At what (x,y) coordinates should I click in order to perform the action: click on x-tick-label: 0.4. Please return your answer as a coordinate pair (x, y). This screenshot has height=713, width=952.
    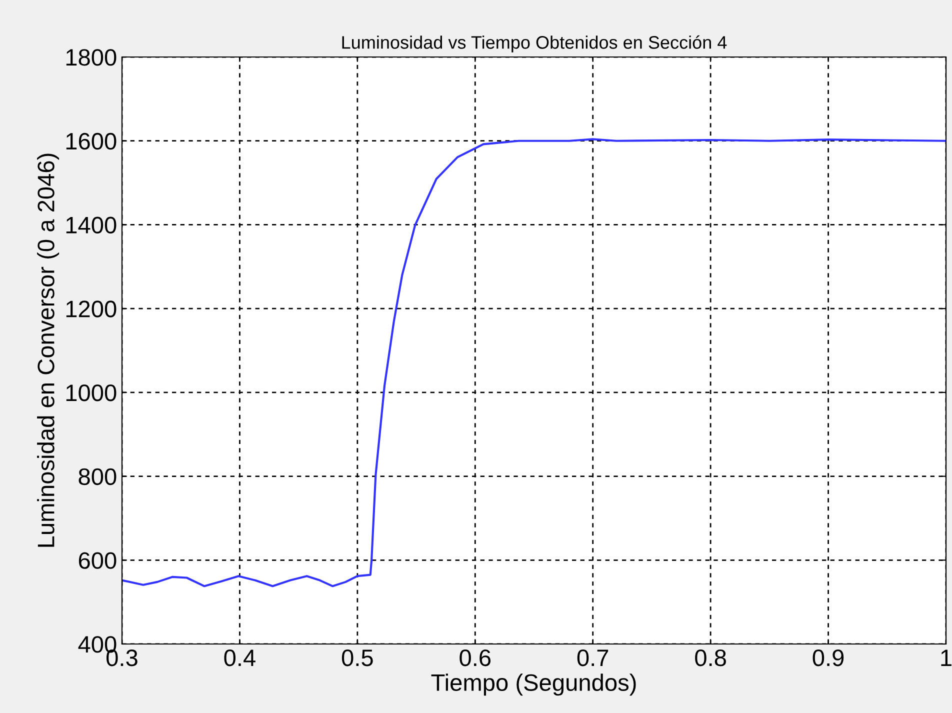
    Looking at the image, I should click on (240, 657).